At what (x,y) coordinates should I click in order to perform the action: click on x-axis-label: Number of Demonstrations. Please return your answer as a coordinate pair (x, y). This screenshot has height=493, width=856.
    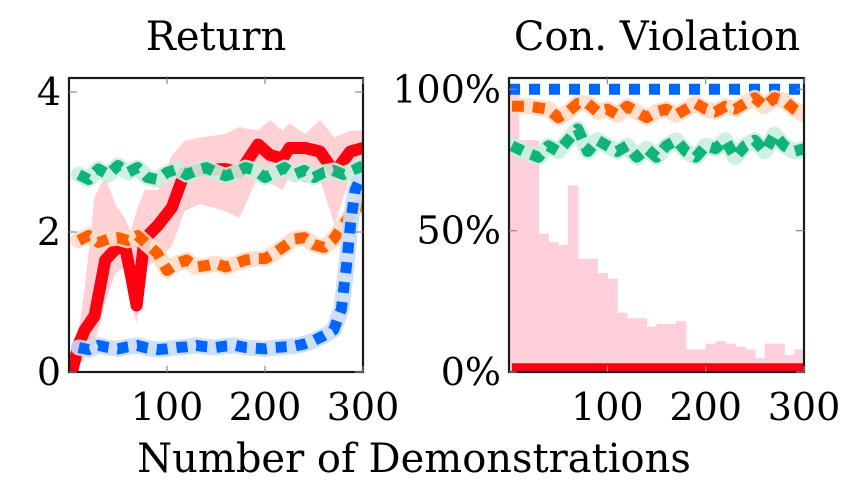
    Looking at the image, I should click on (414, 459).